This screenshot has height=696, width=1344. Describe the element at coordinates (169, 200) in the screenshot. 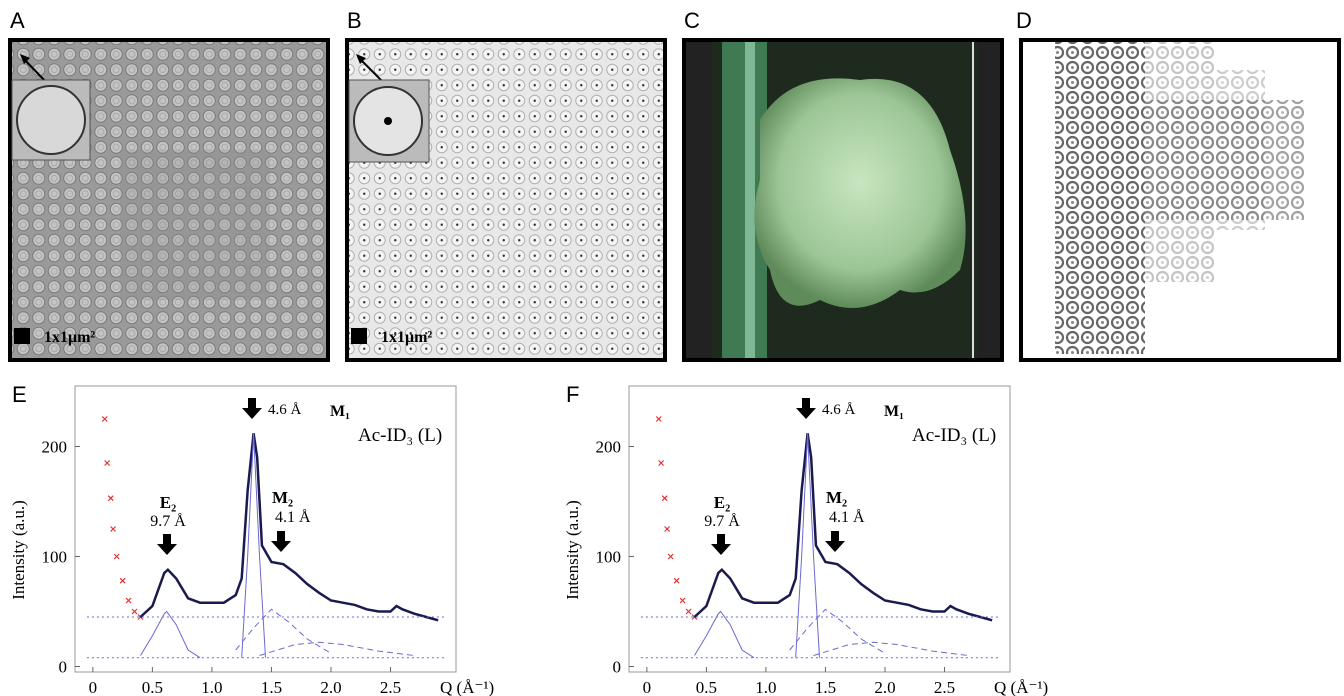

I see `panel-a` at that location.